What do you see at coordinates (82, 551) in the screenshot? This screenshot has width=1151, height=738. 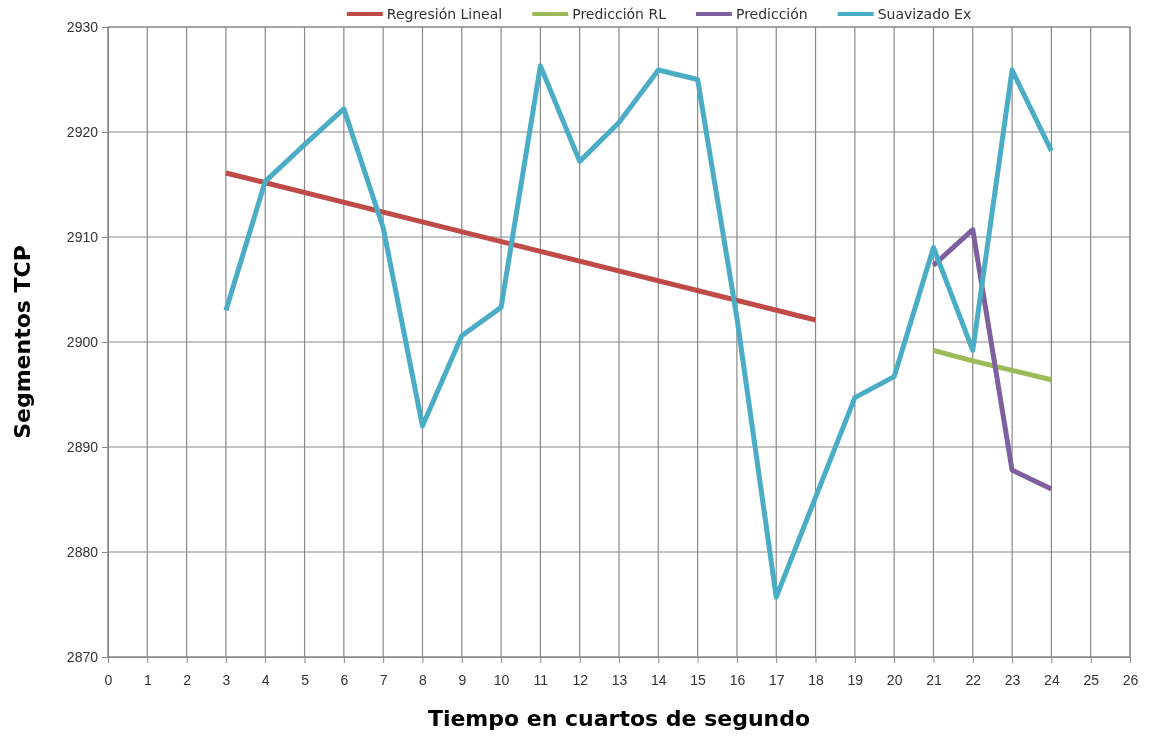 I see `y-tick-label: 2880` at bounding box center [82, 551].